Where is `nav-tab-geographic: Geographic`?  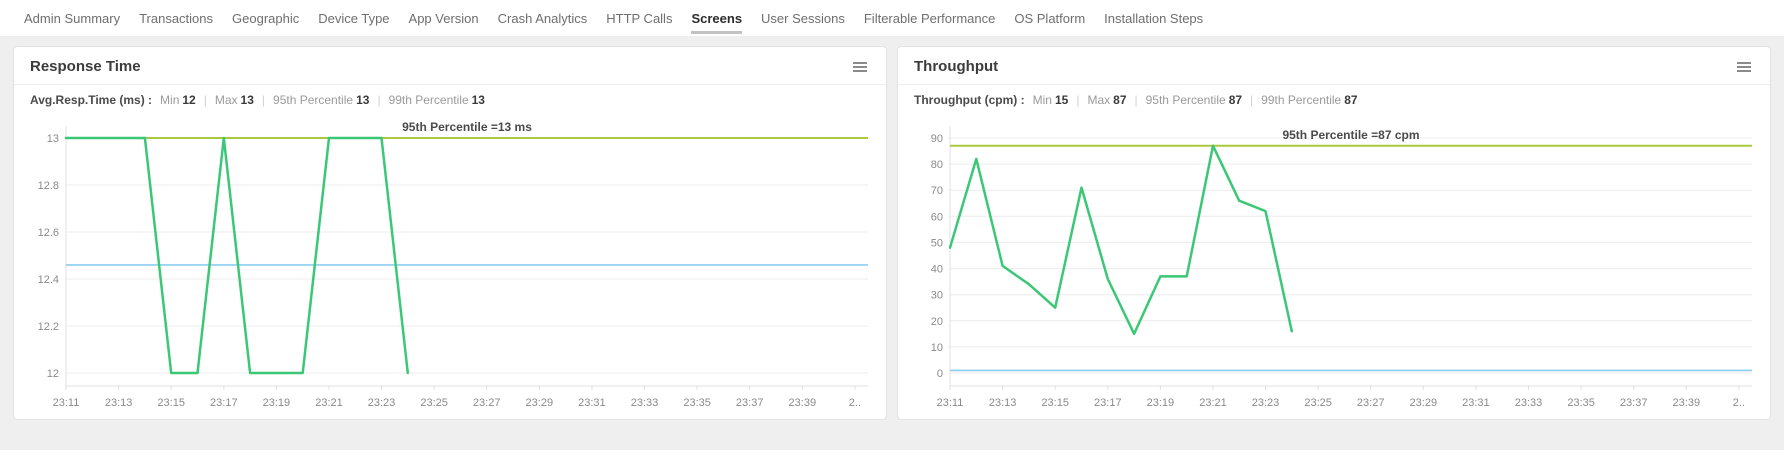
nav-tab-geographic: Geographic is located at coordinates (266, 18).